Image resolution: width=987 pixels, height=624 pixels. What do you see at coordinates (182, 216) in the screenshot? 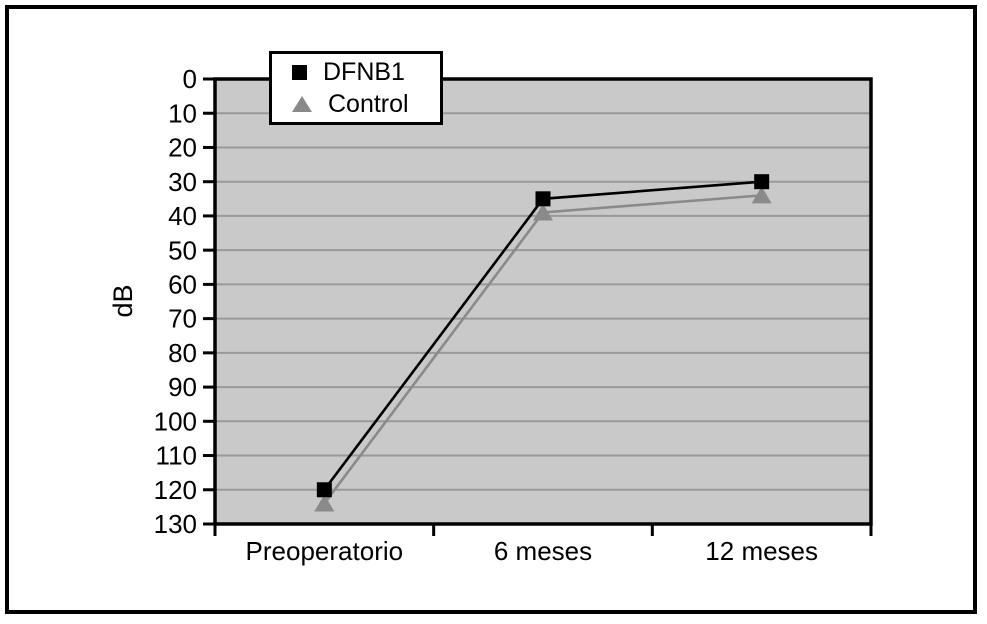
I see `y-tick-label: 40` at bounding box center [182, 216].